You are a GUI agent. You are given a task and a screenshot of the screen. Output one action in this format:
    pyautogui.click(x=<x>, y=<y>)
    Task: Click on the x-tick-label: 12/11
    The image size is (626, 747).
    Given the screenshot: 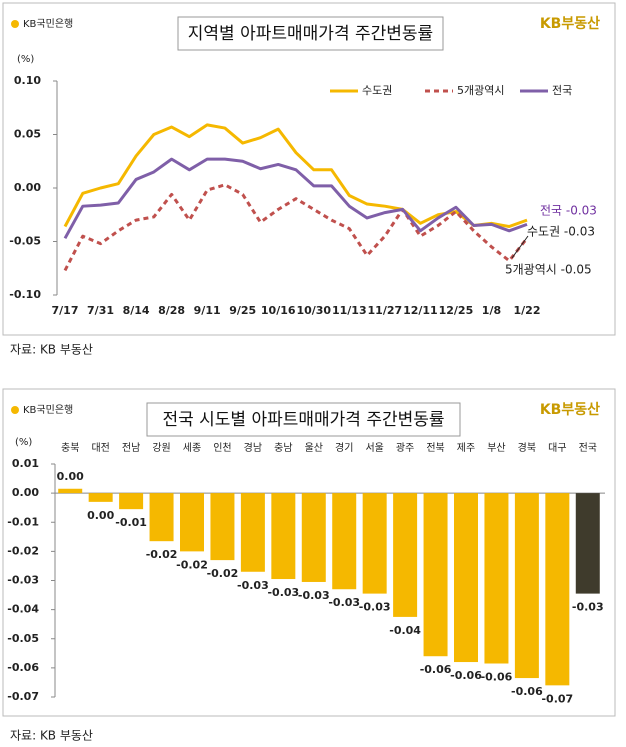 What is the action you would take?
    pyautogui.click(x=420, y=310)
    